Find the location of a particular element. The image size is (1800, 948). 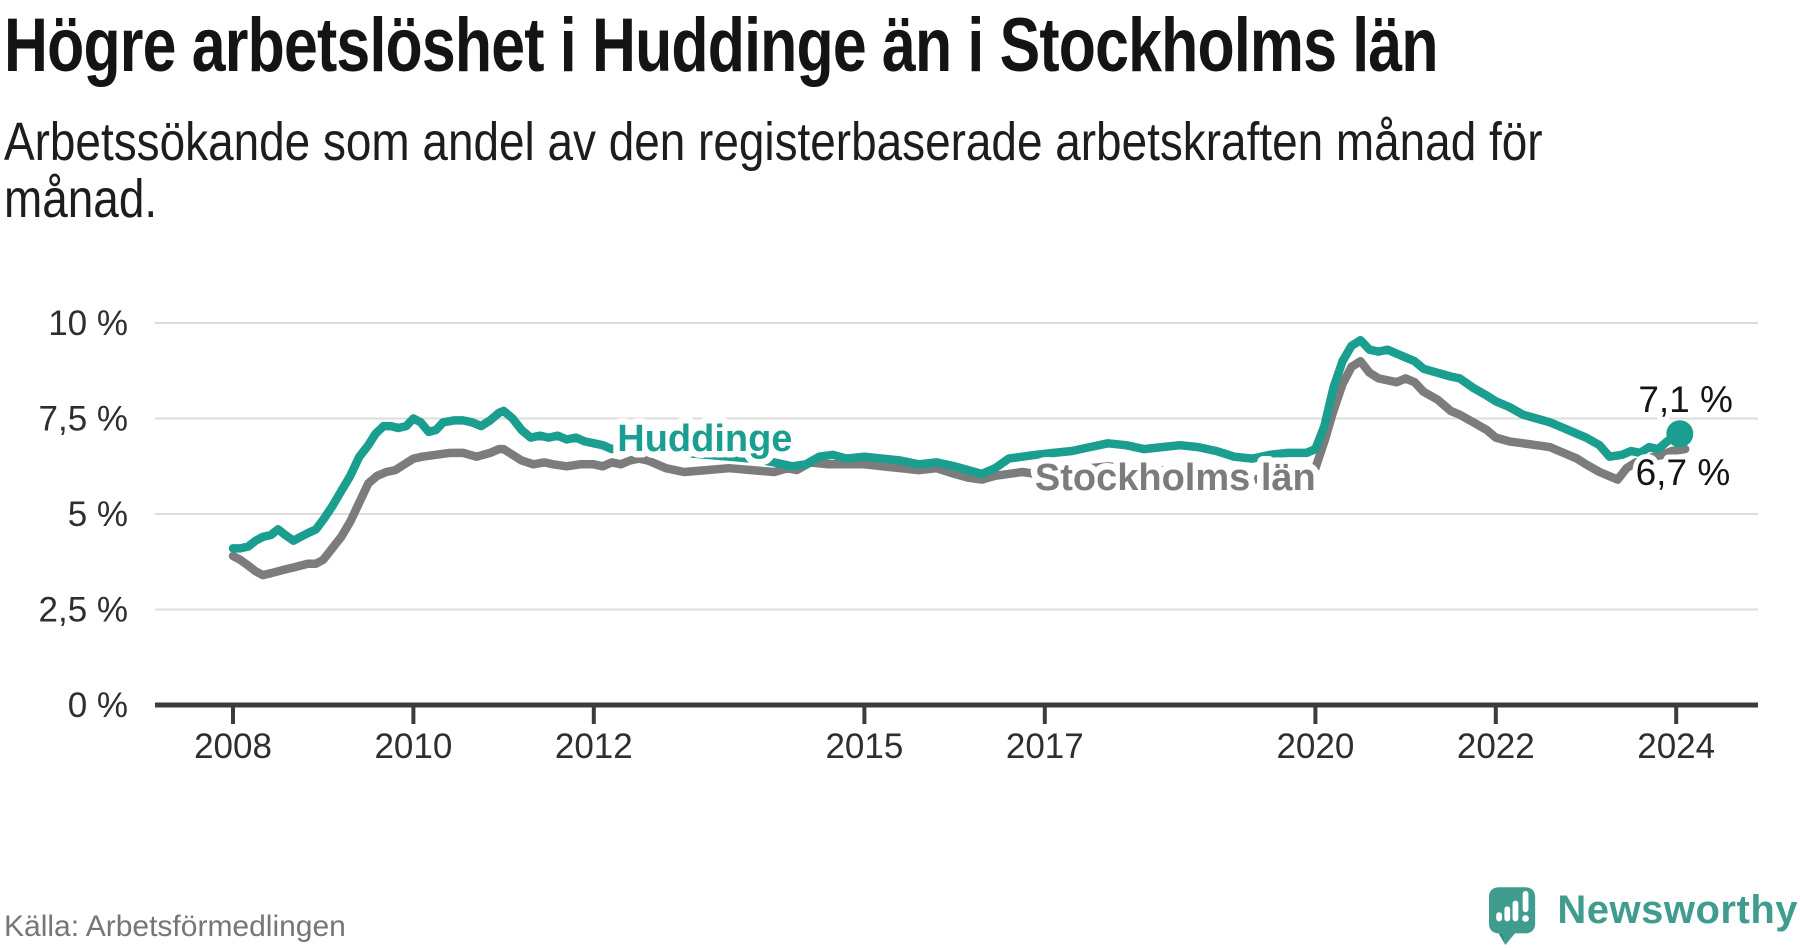

series-label-stockholms-lan: Stockholms län is located at coordinates (1175, 478).